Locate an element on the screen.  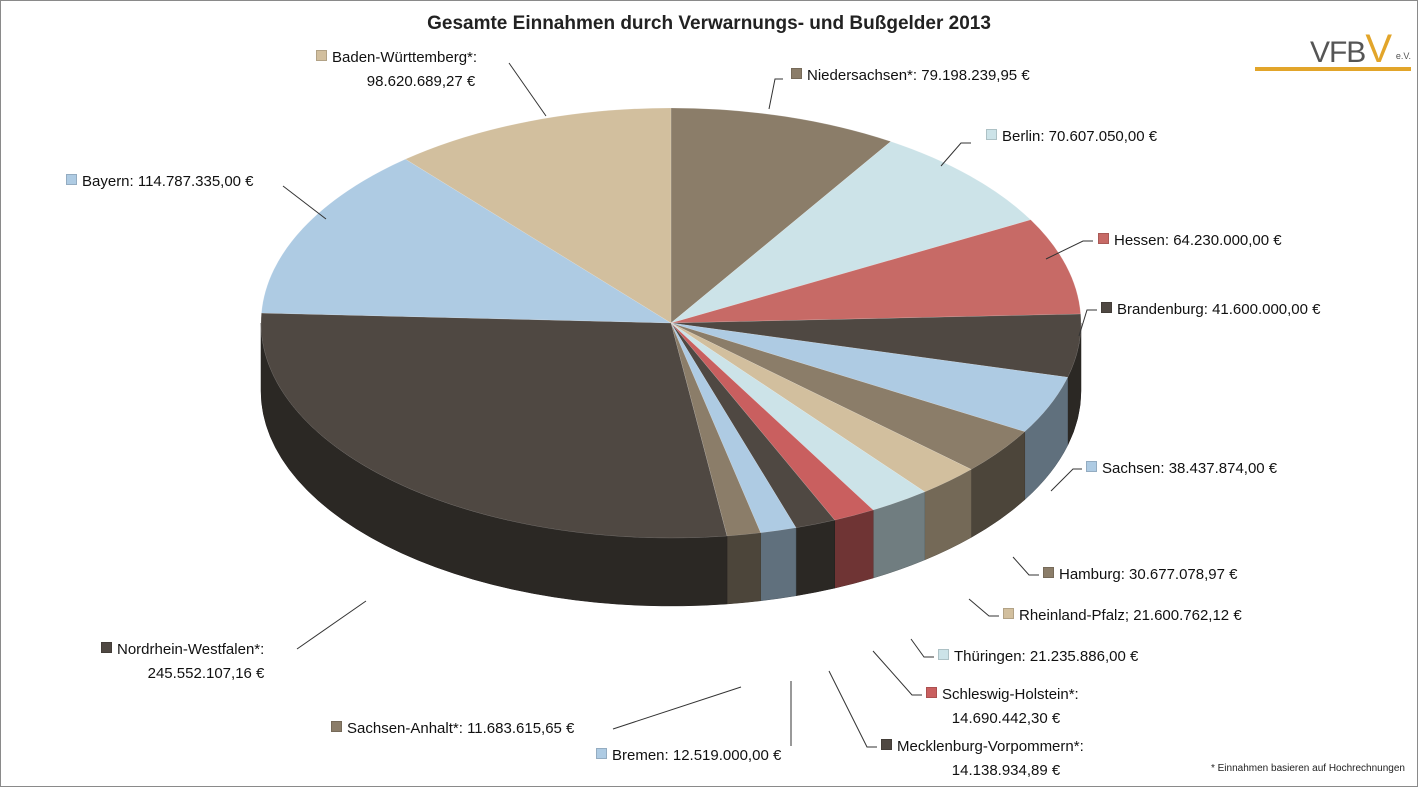
pie-slice-nordrhein-westfalen is located at coordinates (494, 425).